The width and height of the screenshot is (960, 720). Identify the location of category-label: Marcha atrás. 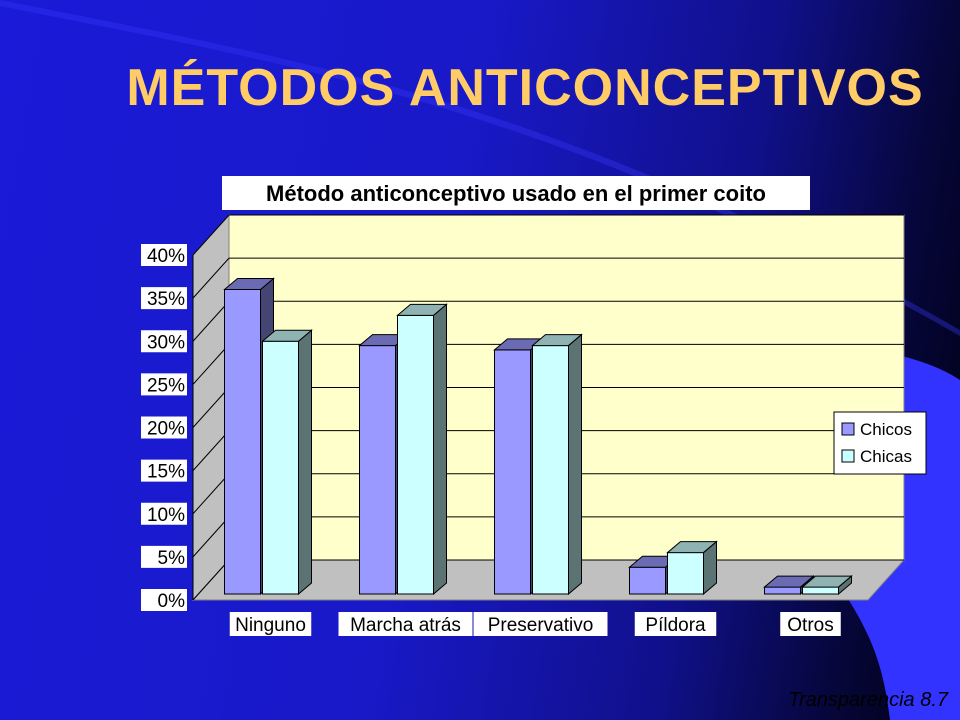
(405, 625).